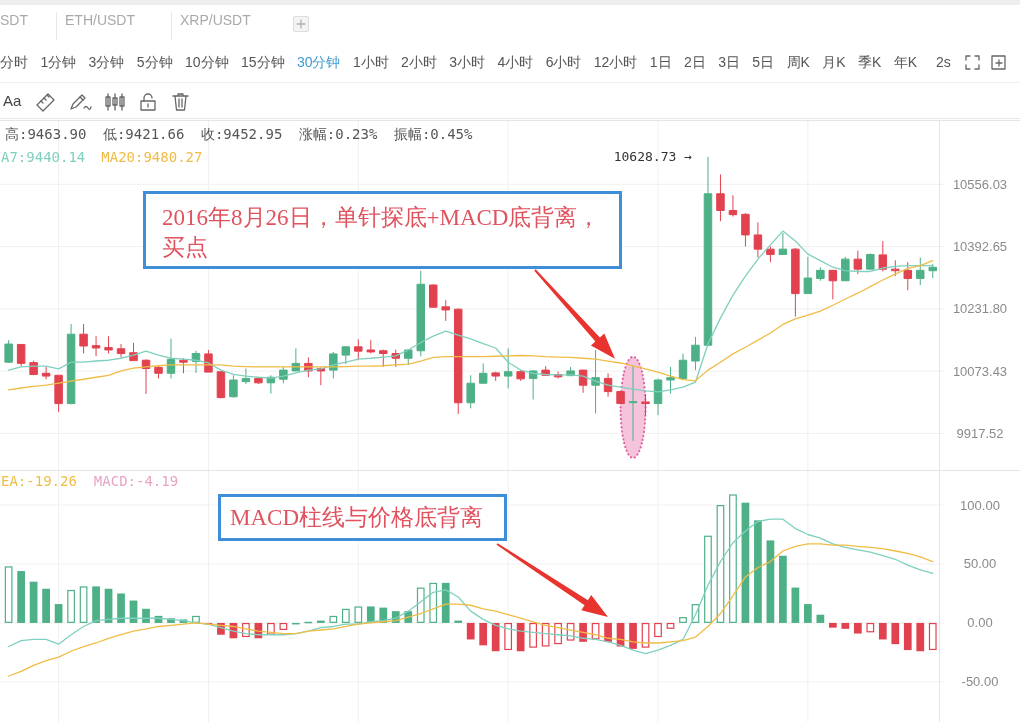  I want to click on y-tick-label: 10231.80, so click(980, 309).